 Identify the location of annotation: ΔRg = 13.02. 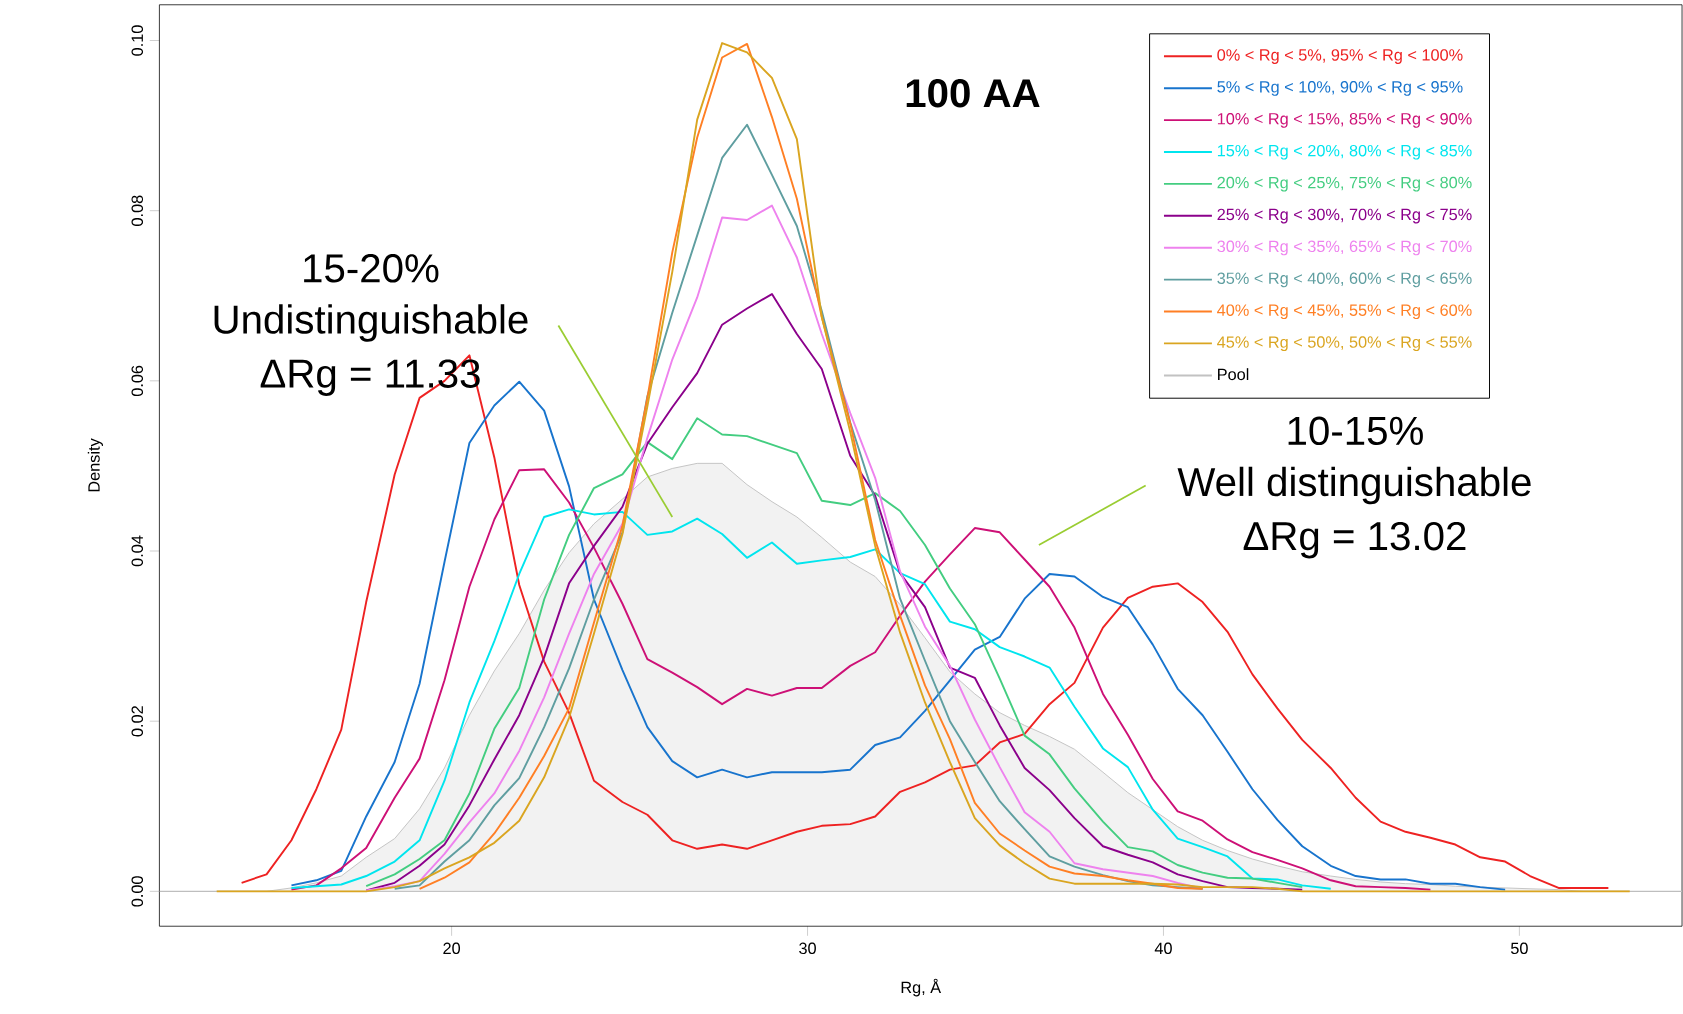
(1354, 540).